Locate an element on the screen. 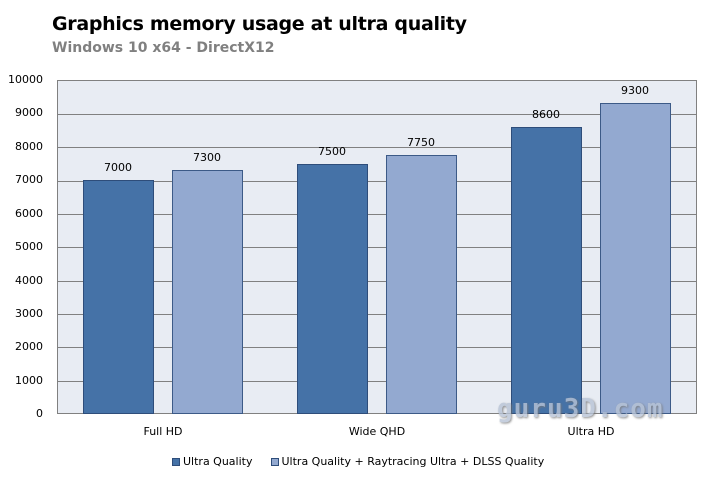  legend-label: Ultra Quality is located at coordinates (218, 461).